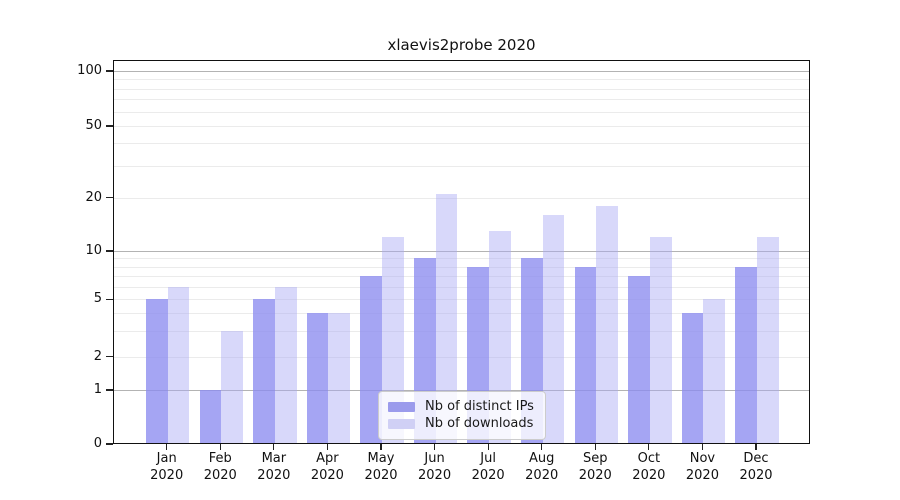 The image size is (900, 500). What do you see at coordinates (585, 354) in the screenshot?
I see `bar-distinct-ips-sep` at bounding box center [585, 354].